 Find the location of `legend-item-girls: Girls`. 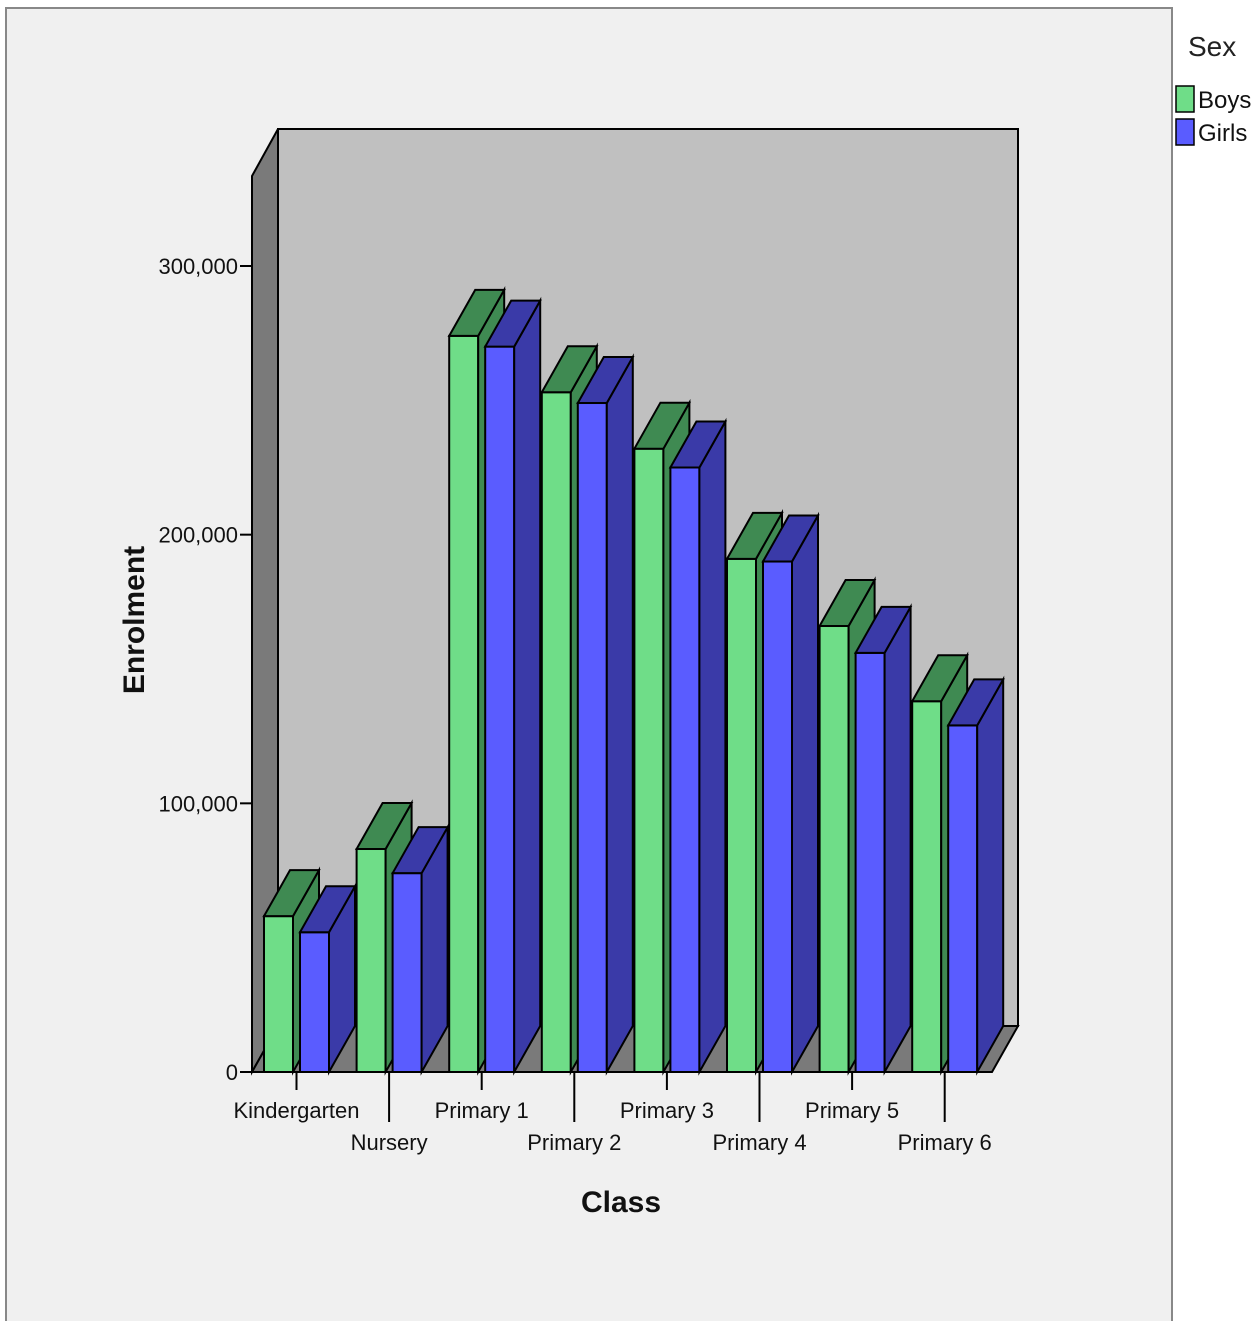

legend-item-girls: Girls is located at coordinates (1211, 132).